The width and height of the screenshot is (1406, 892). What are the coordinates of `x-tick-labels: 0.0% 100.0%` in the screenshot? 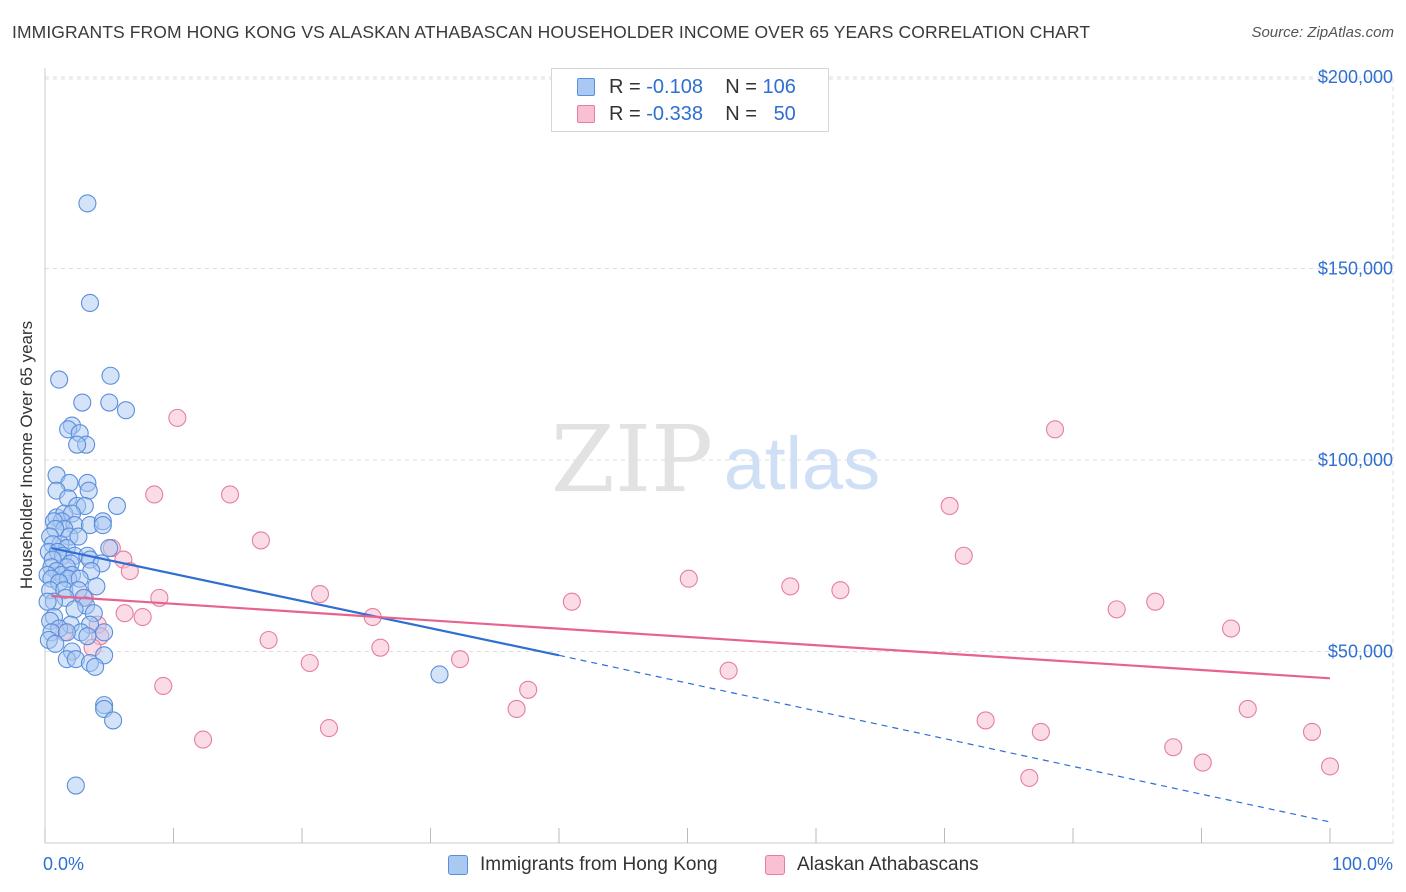 It's located at (718, 864).